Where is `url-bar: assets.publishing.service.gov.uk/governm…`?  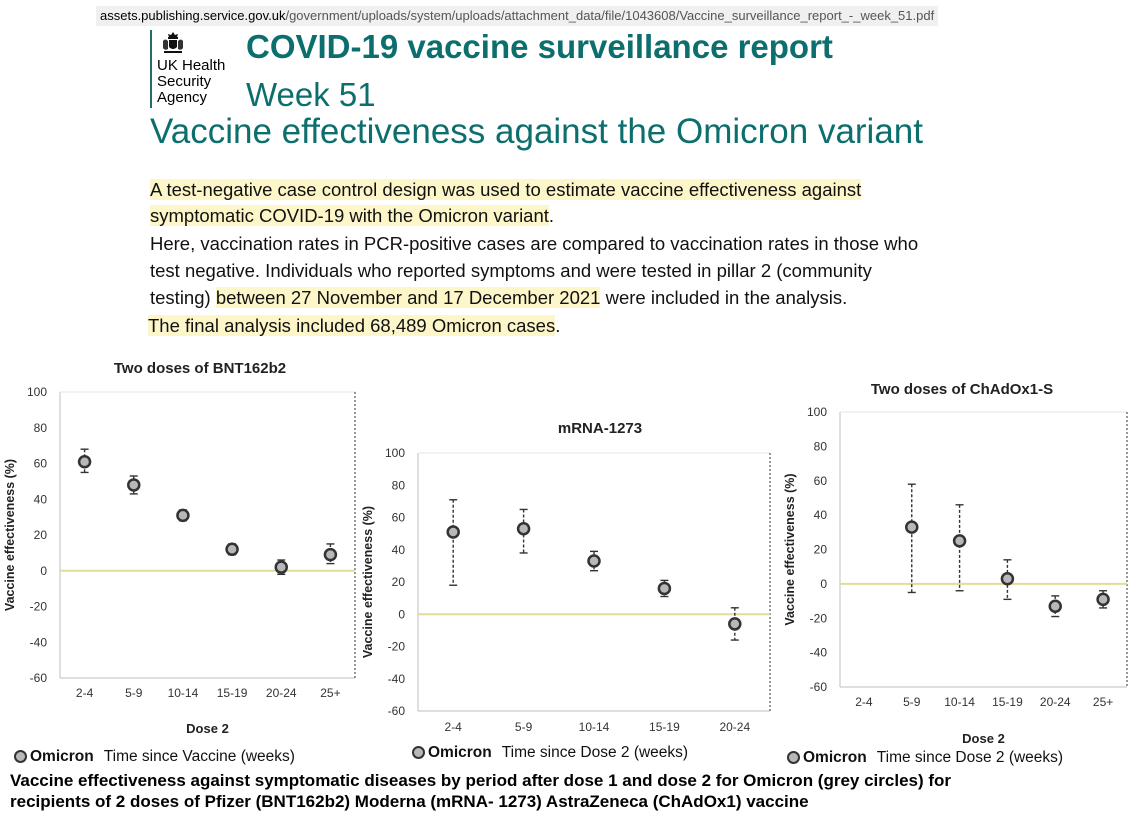
url-bar: assets.publishing.service.gov.uk/governm… is located at coordinates (517, 16).